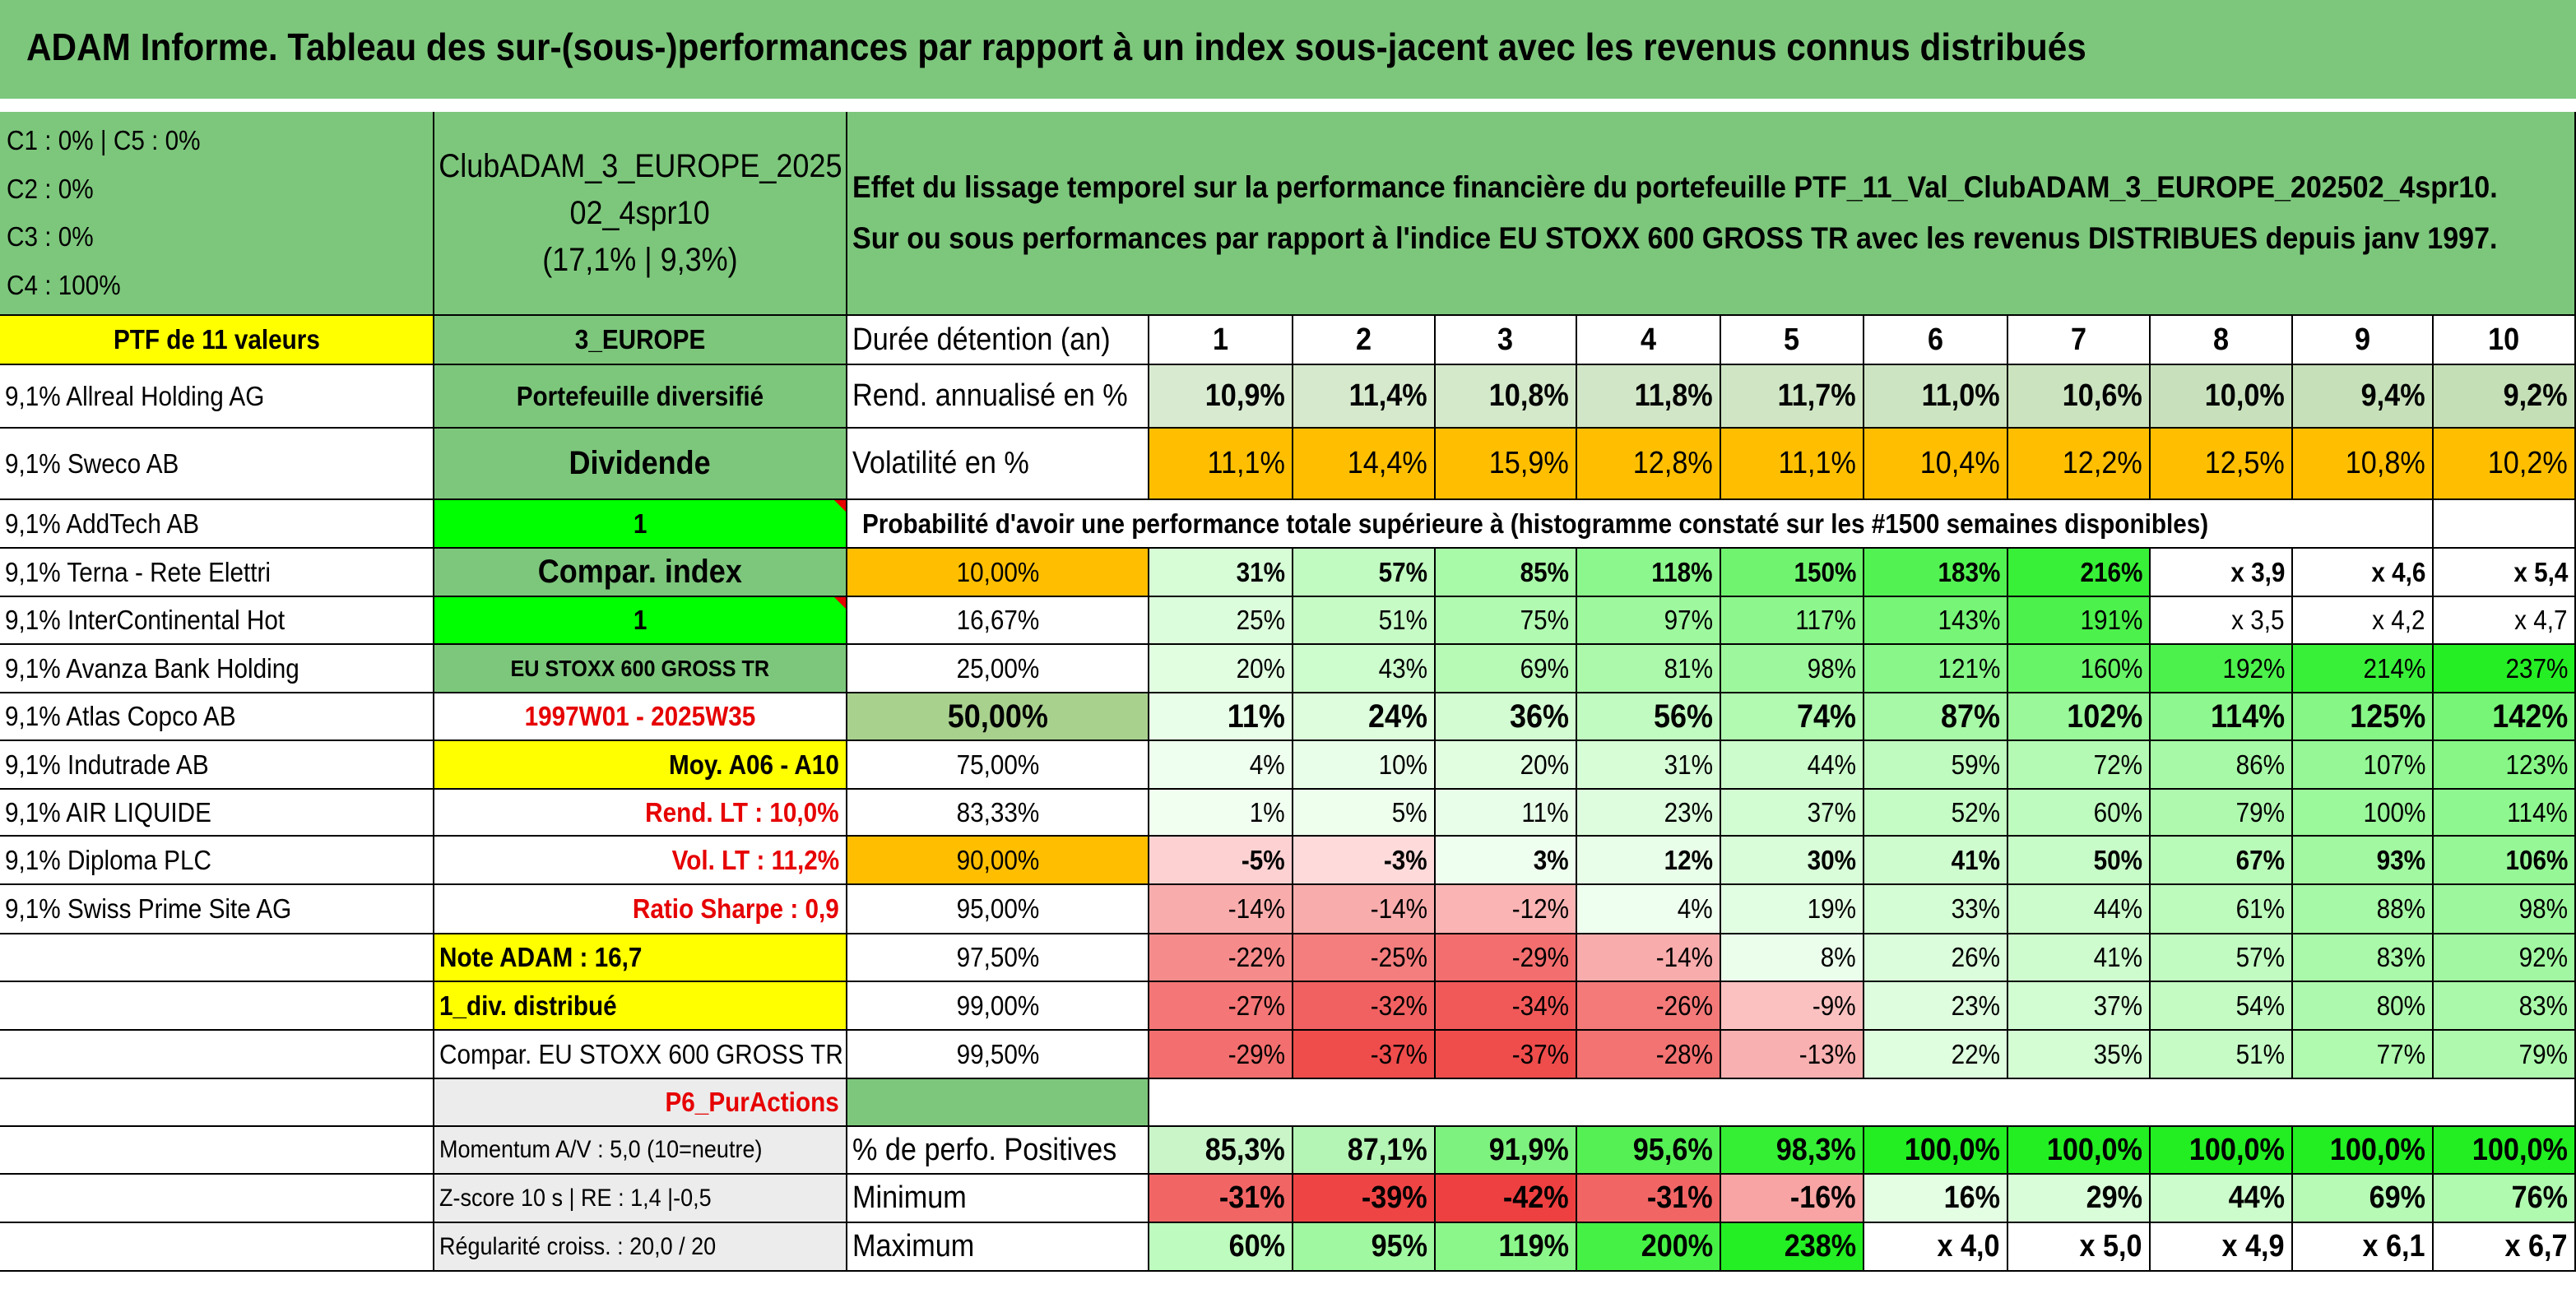 The image size is (2576, 1289). Describe the element at coordinates (2117, 908) in the screenshot. I see `probability-value-text: 44%` at that location.